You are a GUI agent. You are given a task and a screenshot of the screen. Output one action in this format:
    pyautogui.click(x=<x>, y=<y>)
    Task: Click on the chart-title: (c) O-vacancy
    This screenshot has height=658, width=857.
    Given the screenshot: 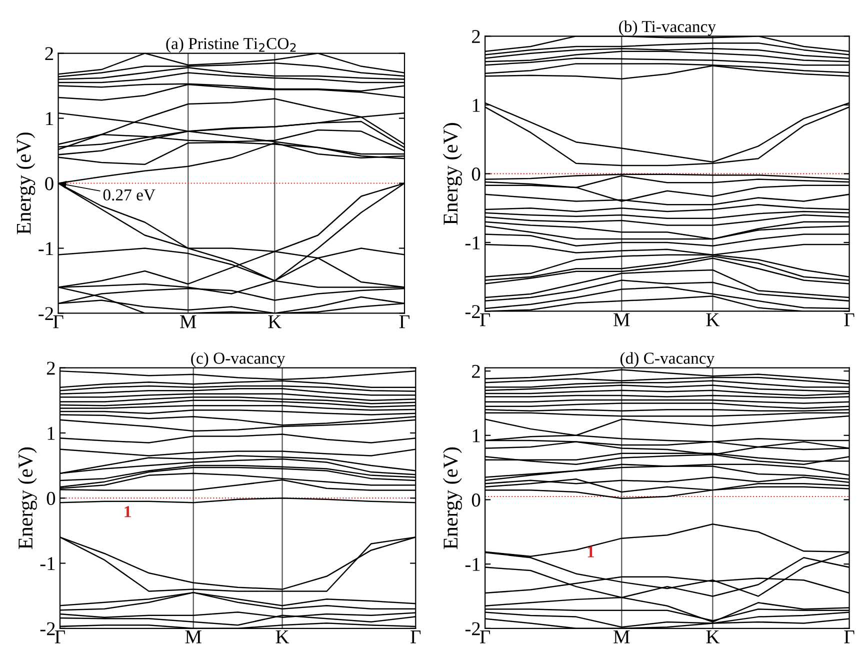 What is the action you would take?
    pyautogui.click(x=238, y=360)
    